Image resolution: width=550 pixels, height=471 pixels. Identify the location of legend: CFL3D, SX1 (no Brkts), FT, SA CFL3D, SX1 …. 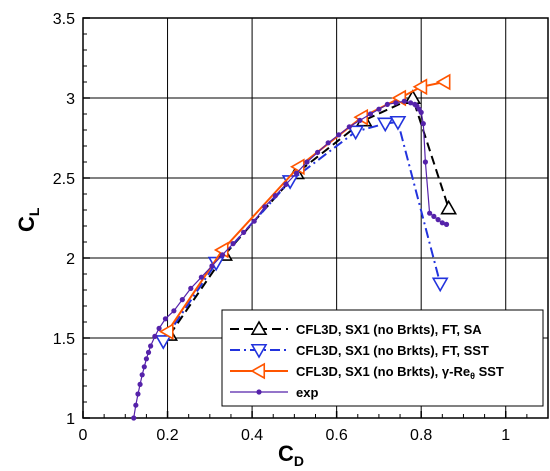
(382, 358).